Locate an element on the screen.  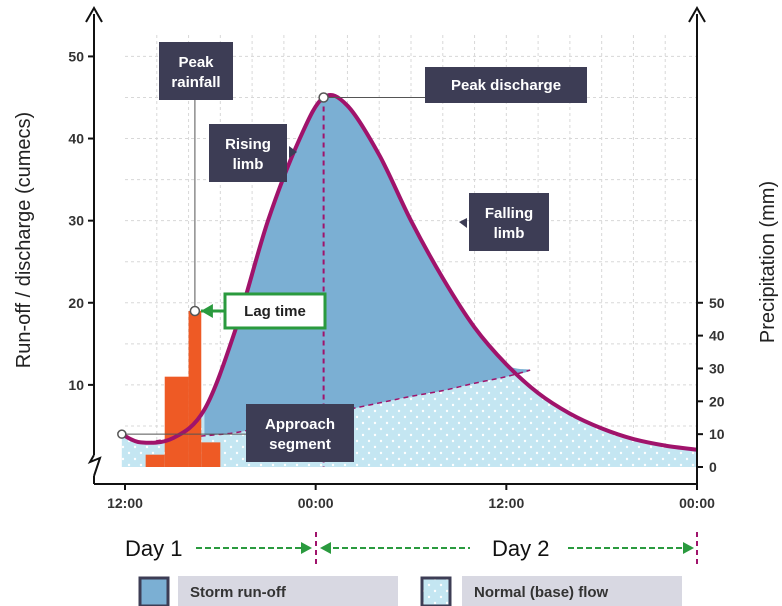
lag-time-label: Lag time is located at coordinates (275, 311).